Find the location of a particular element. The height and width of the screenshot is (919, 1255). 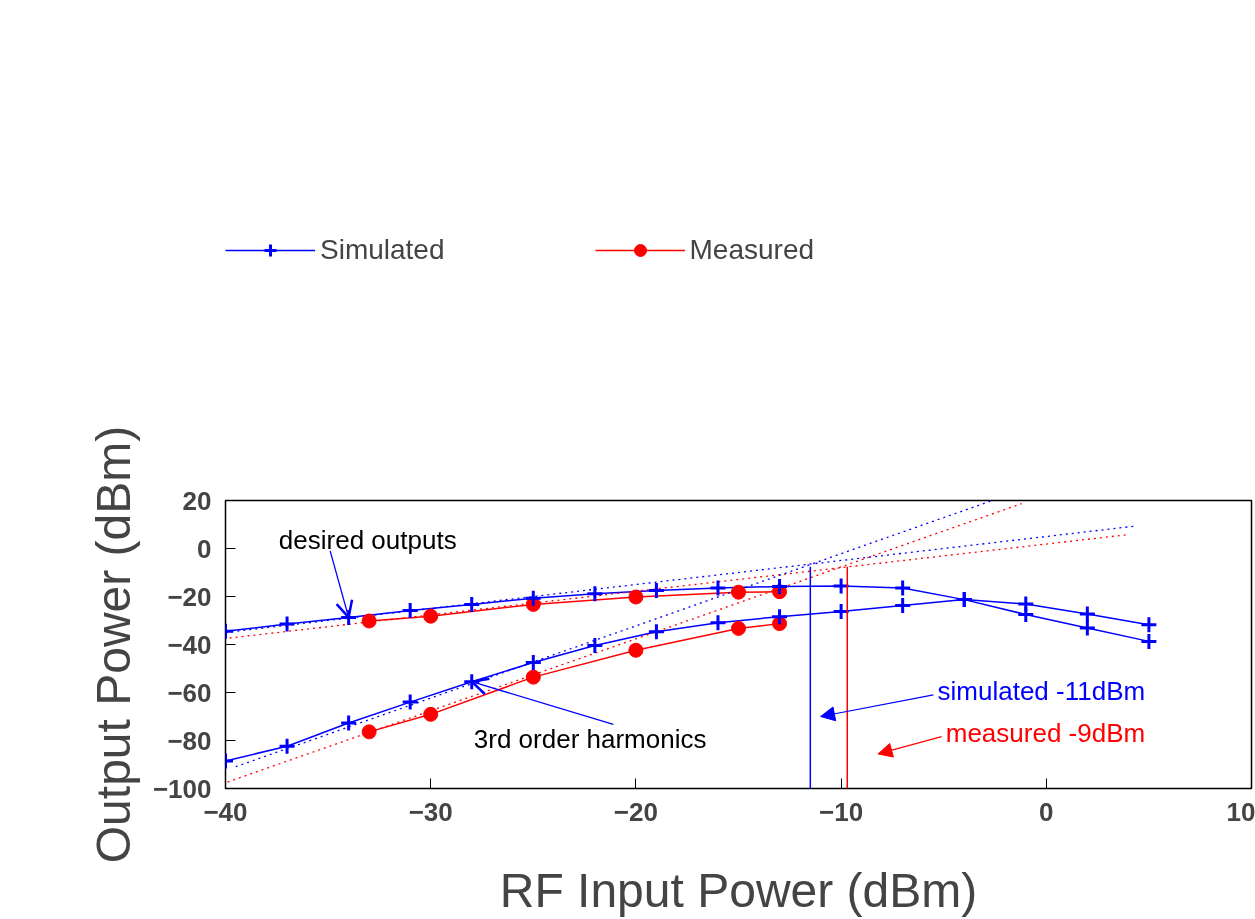

legend-label: Simulated is located at coordinates (382, 250).